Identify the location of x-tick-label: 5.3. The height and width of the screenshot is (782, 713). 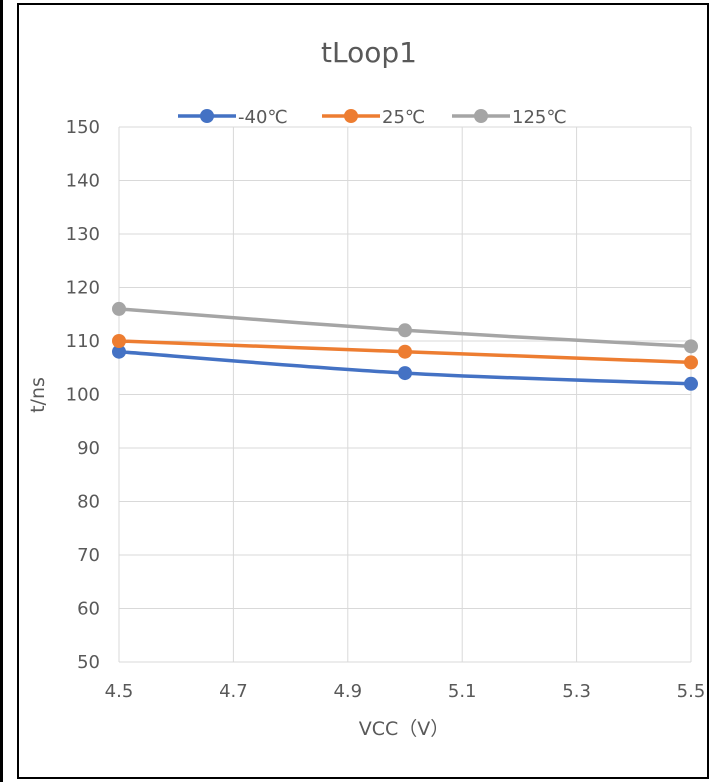
(576, 691).